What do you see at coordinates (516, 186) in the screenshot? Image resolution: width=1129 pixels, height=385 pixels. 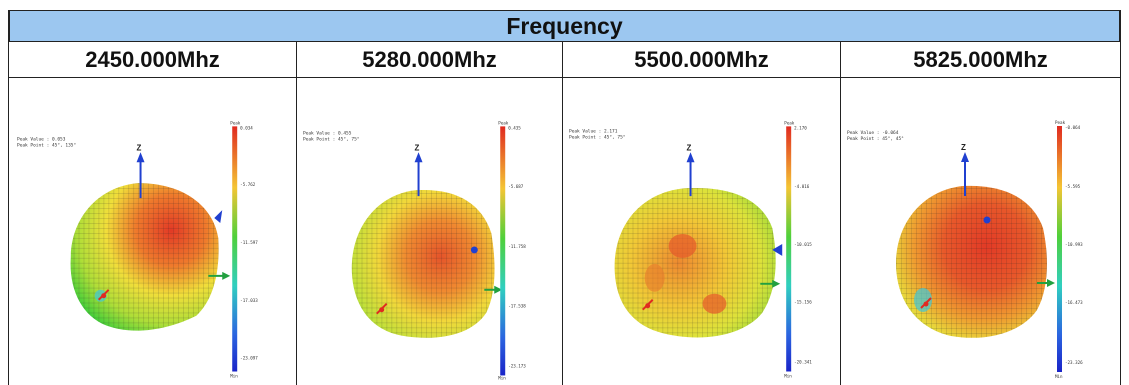 I see `scale-tick: -5.687` at bounding box center [516, 186].